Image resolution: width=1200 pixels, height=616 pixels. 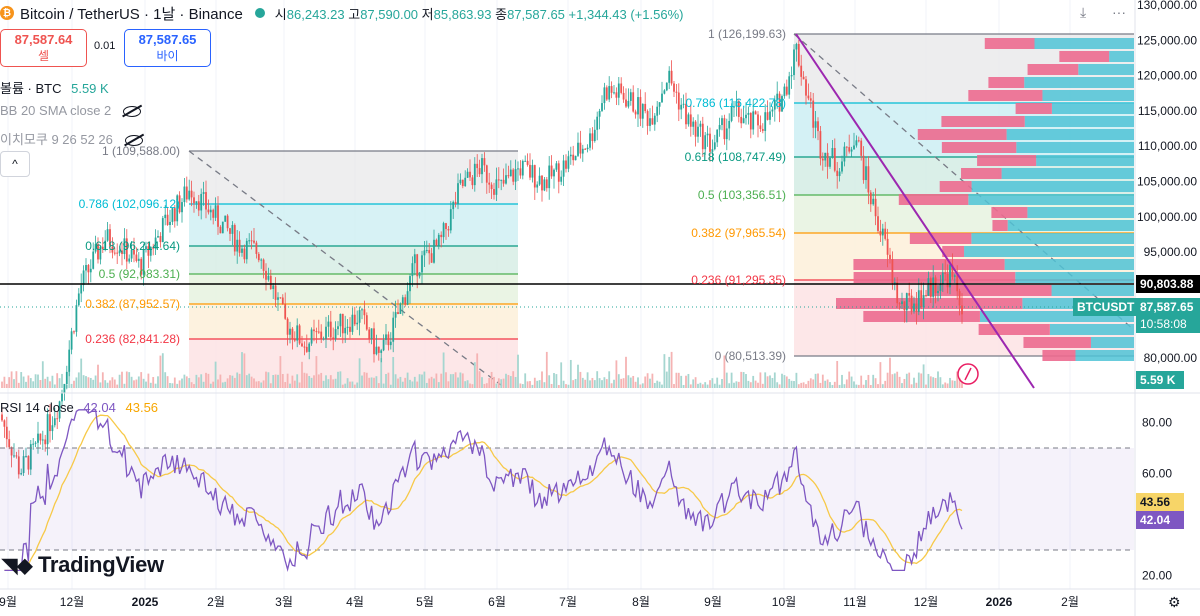 I want to click on bb-legend: BB 20 SMA close 2, so click(x=70, y=110).